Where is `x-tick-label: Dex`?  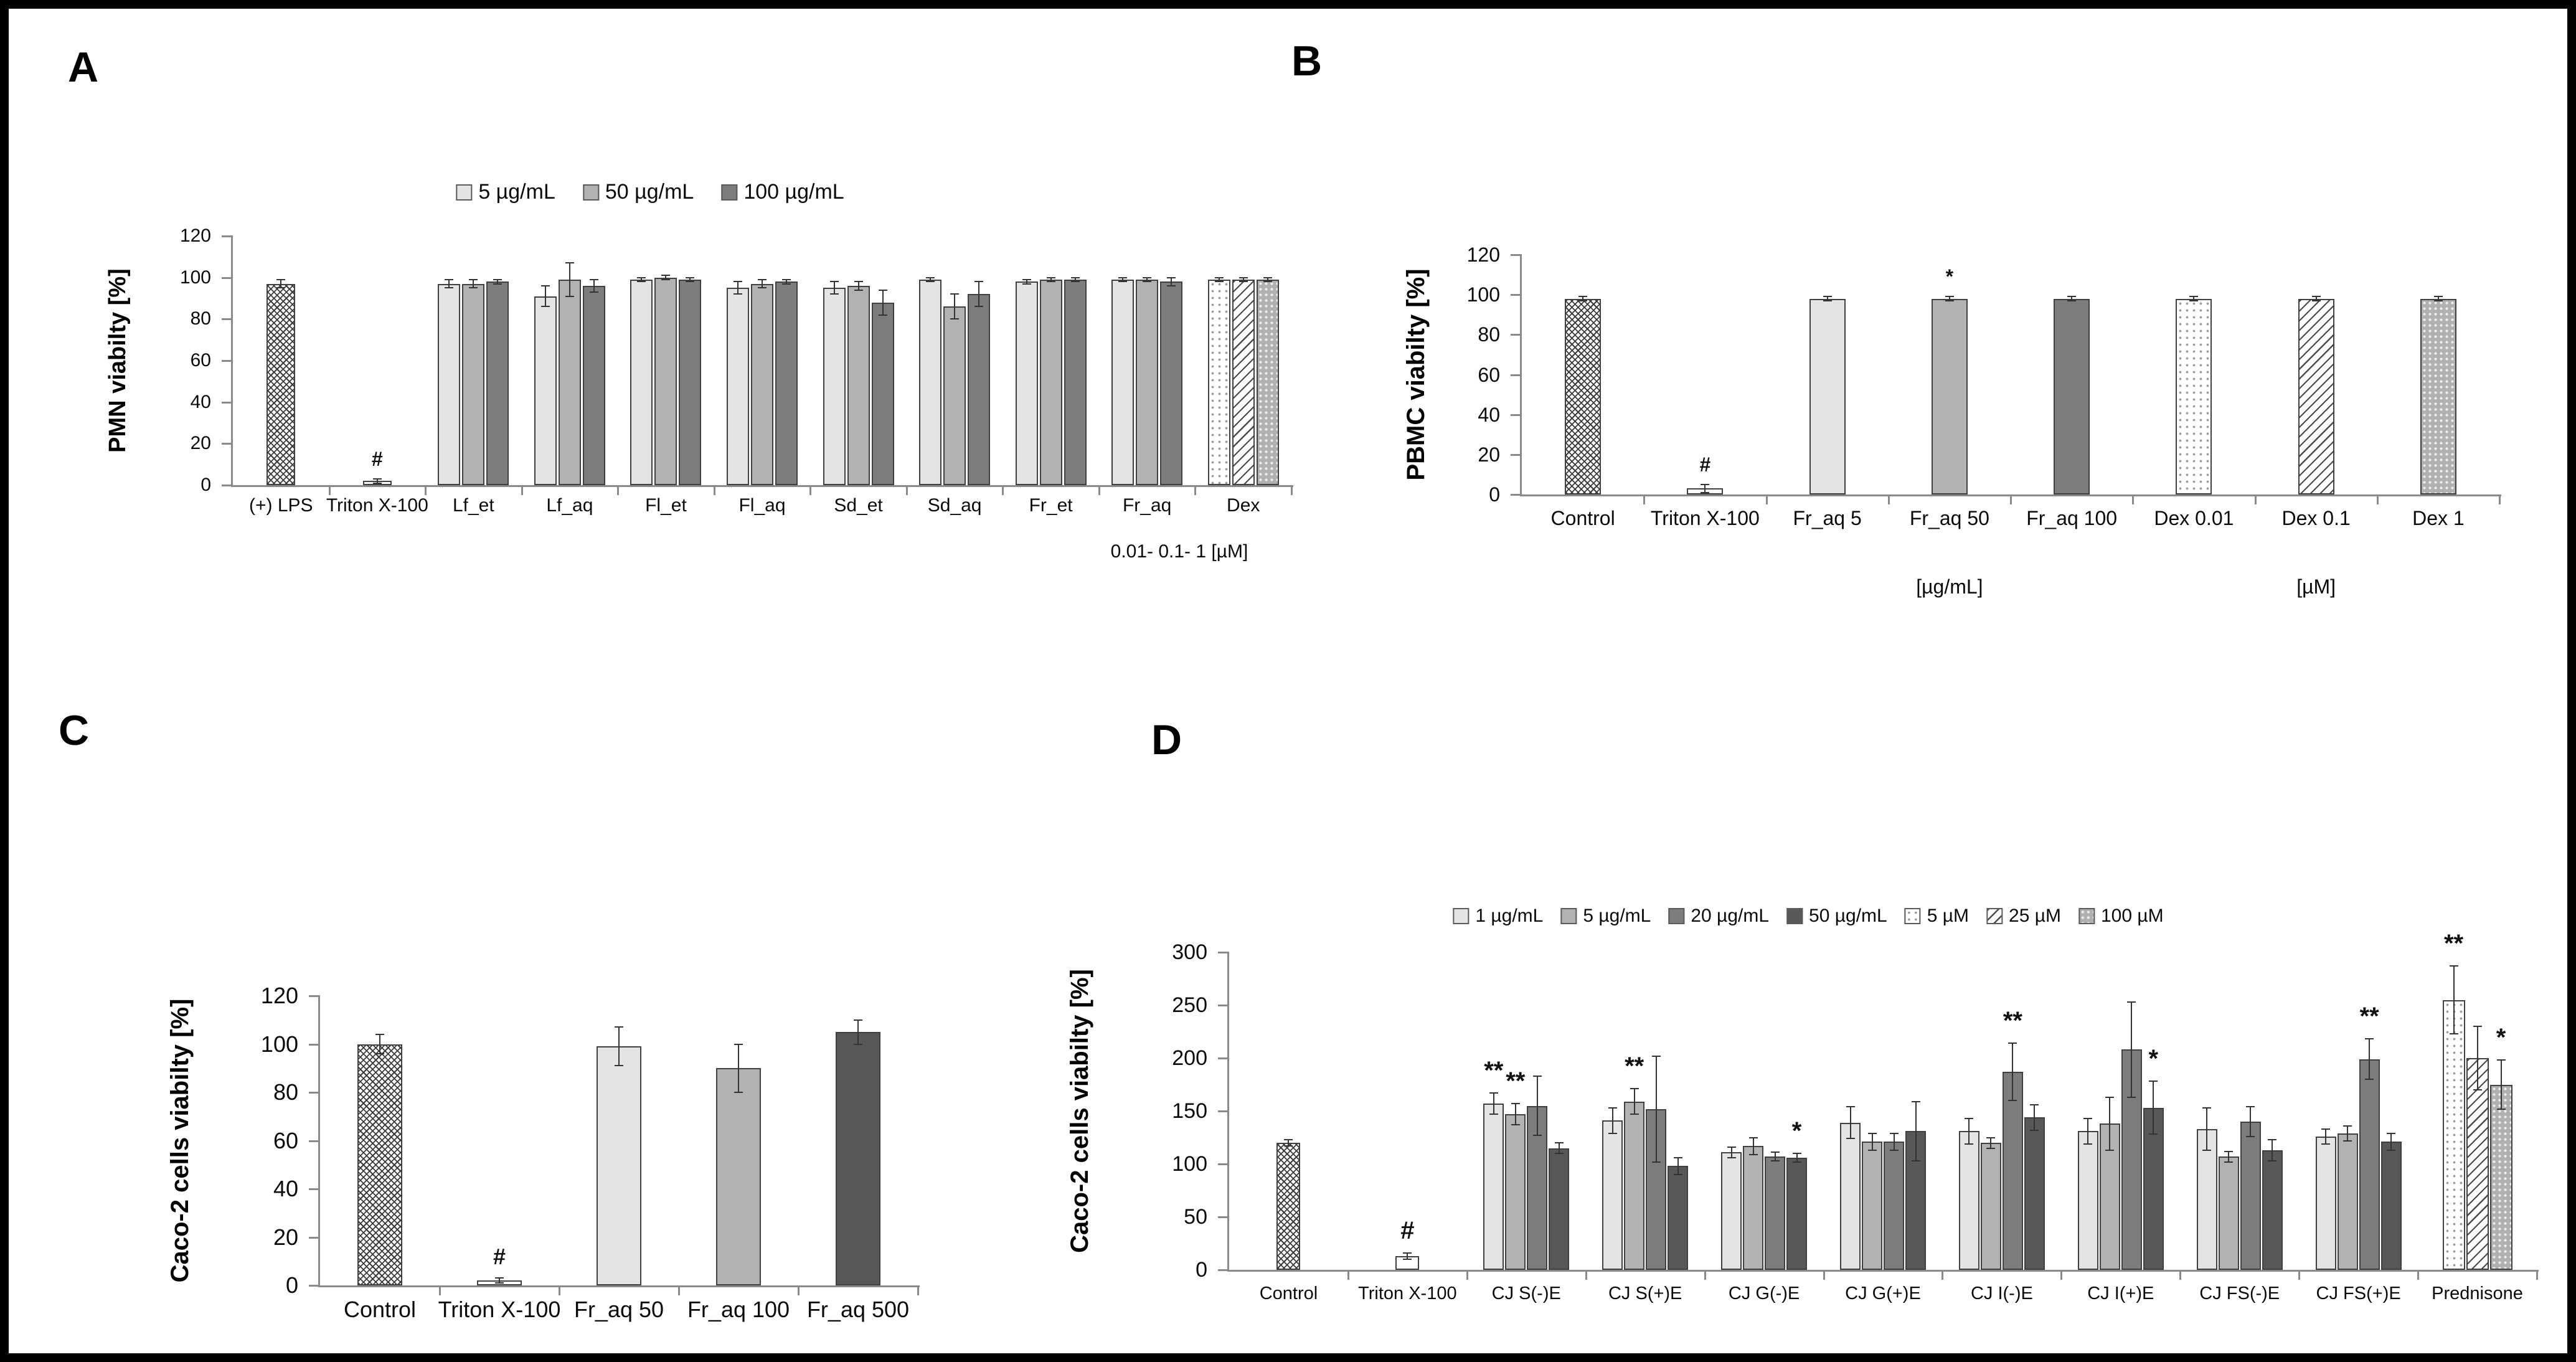 x-tick-label: Dex is located at coordinates (1243, 505).